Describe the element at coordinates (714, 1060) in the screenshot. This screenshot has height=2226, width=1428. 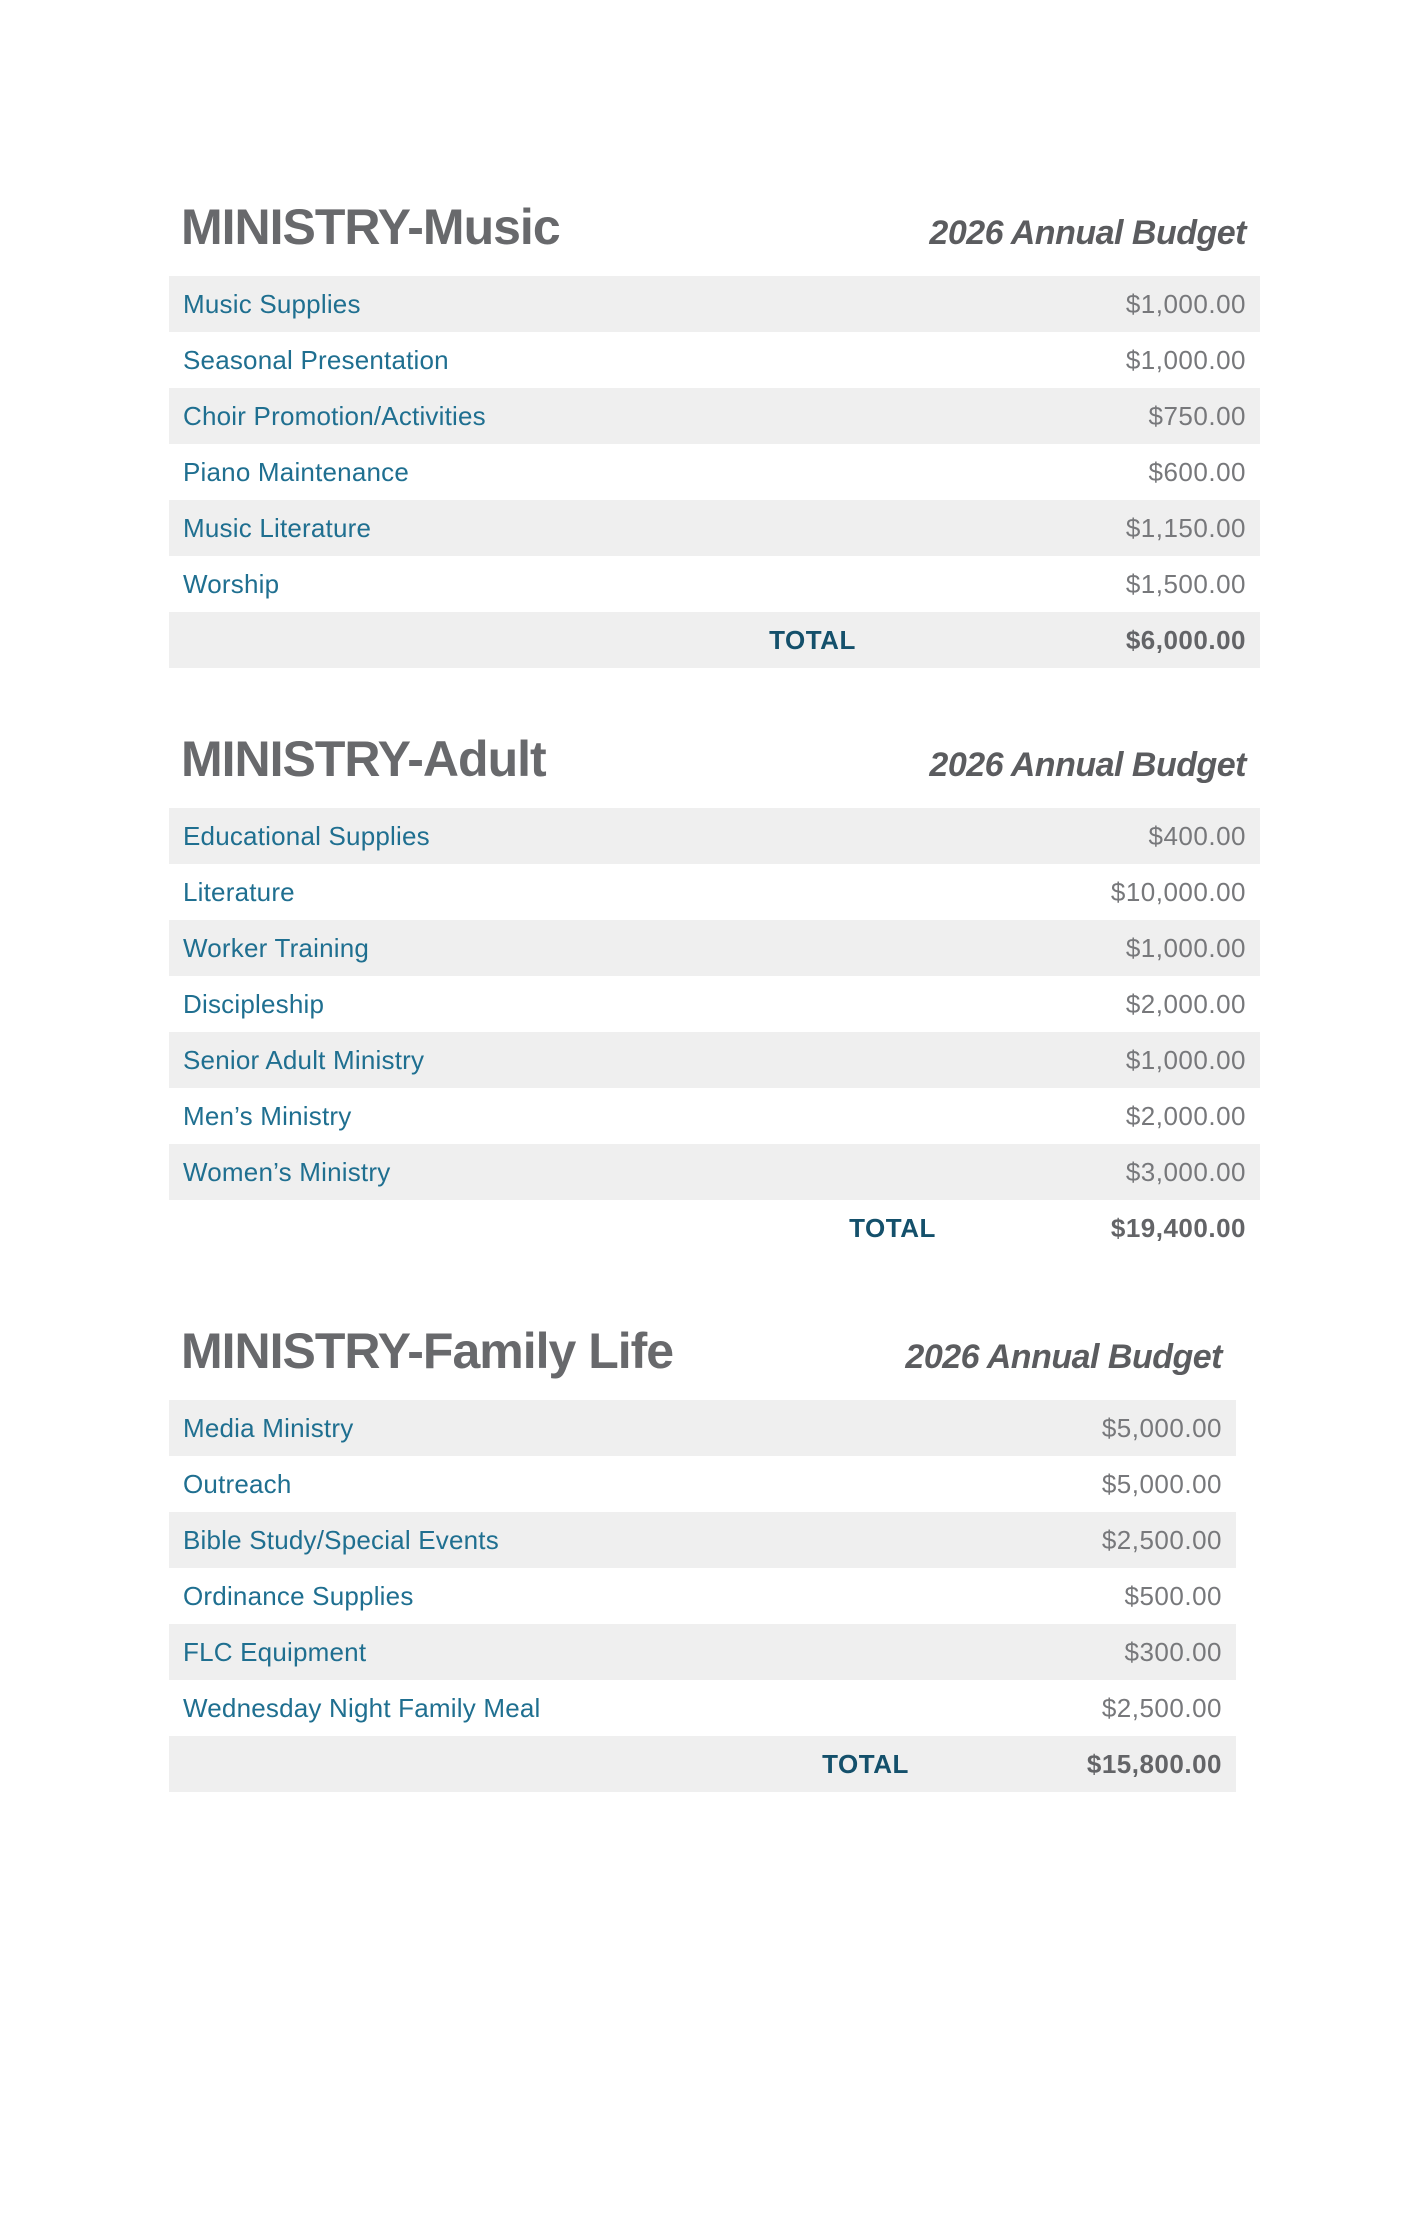
I see `table-row: Senior Adult Ministry $1,000.00` at that location.